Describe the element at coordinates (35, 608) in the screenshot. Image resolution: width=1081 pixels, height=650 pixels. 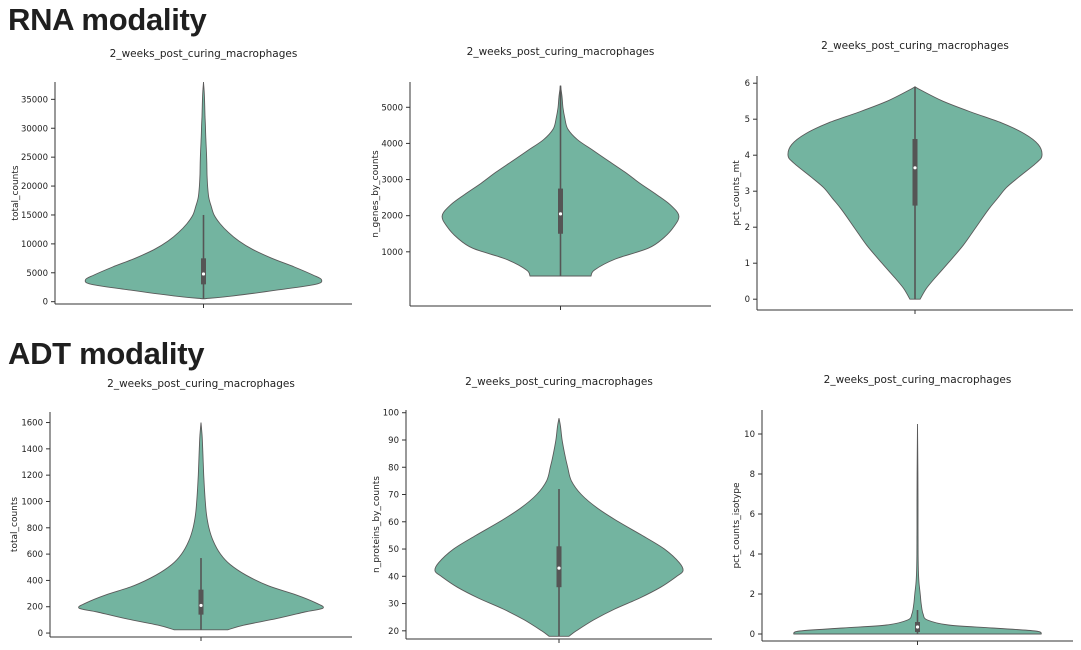
I see `y-tick-label: 200` at that location.